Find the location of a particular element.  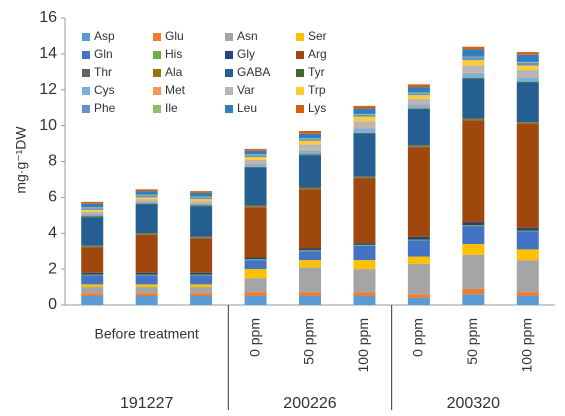

legend-label: Phe is located at coordinates (105, 108).